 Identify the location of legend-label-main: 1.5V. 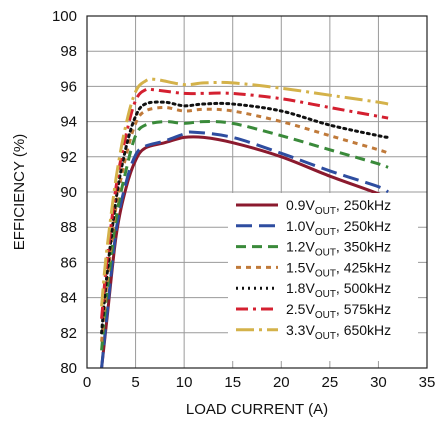
(300, 267).